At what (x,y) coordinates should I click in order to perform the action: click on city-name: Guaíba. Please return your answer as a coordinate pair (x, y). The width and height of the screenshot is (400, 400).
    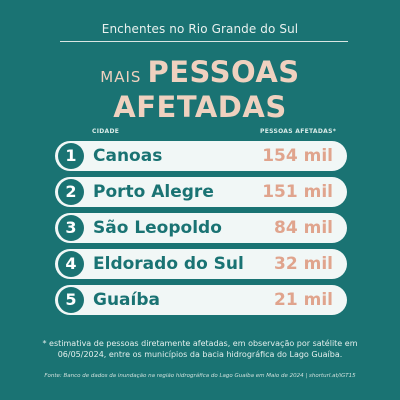
    Looking at the image, I should click on (126, 300).